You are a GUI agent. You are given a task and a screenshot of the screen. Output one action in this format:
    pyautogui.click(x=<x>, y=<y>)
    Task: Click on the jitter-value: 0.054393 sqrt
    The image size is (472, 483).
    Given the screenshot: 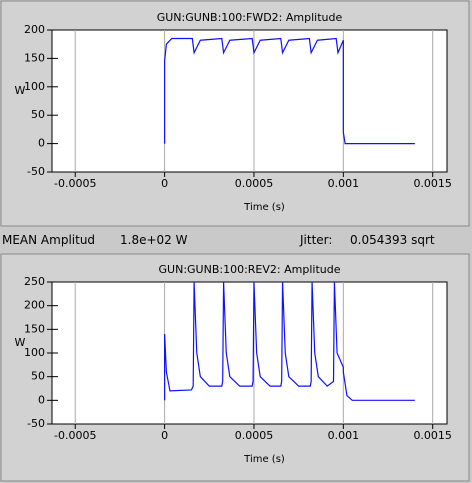 What is the action you would take?
    pyautogui.click(x=392, y=240)
    